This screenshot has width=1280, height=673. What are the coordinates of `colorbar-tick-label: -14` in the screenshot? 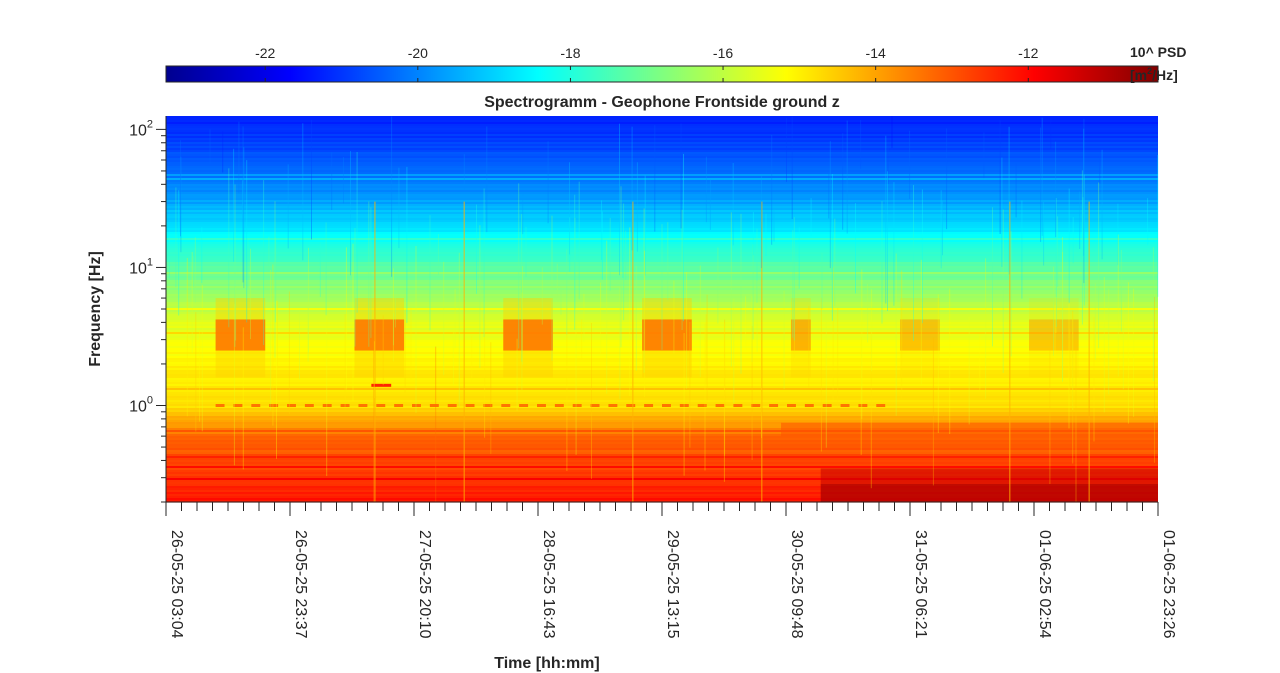 It's located at (876, 53).